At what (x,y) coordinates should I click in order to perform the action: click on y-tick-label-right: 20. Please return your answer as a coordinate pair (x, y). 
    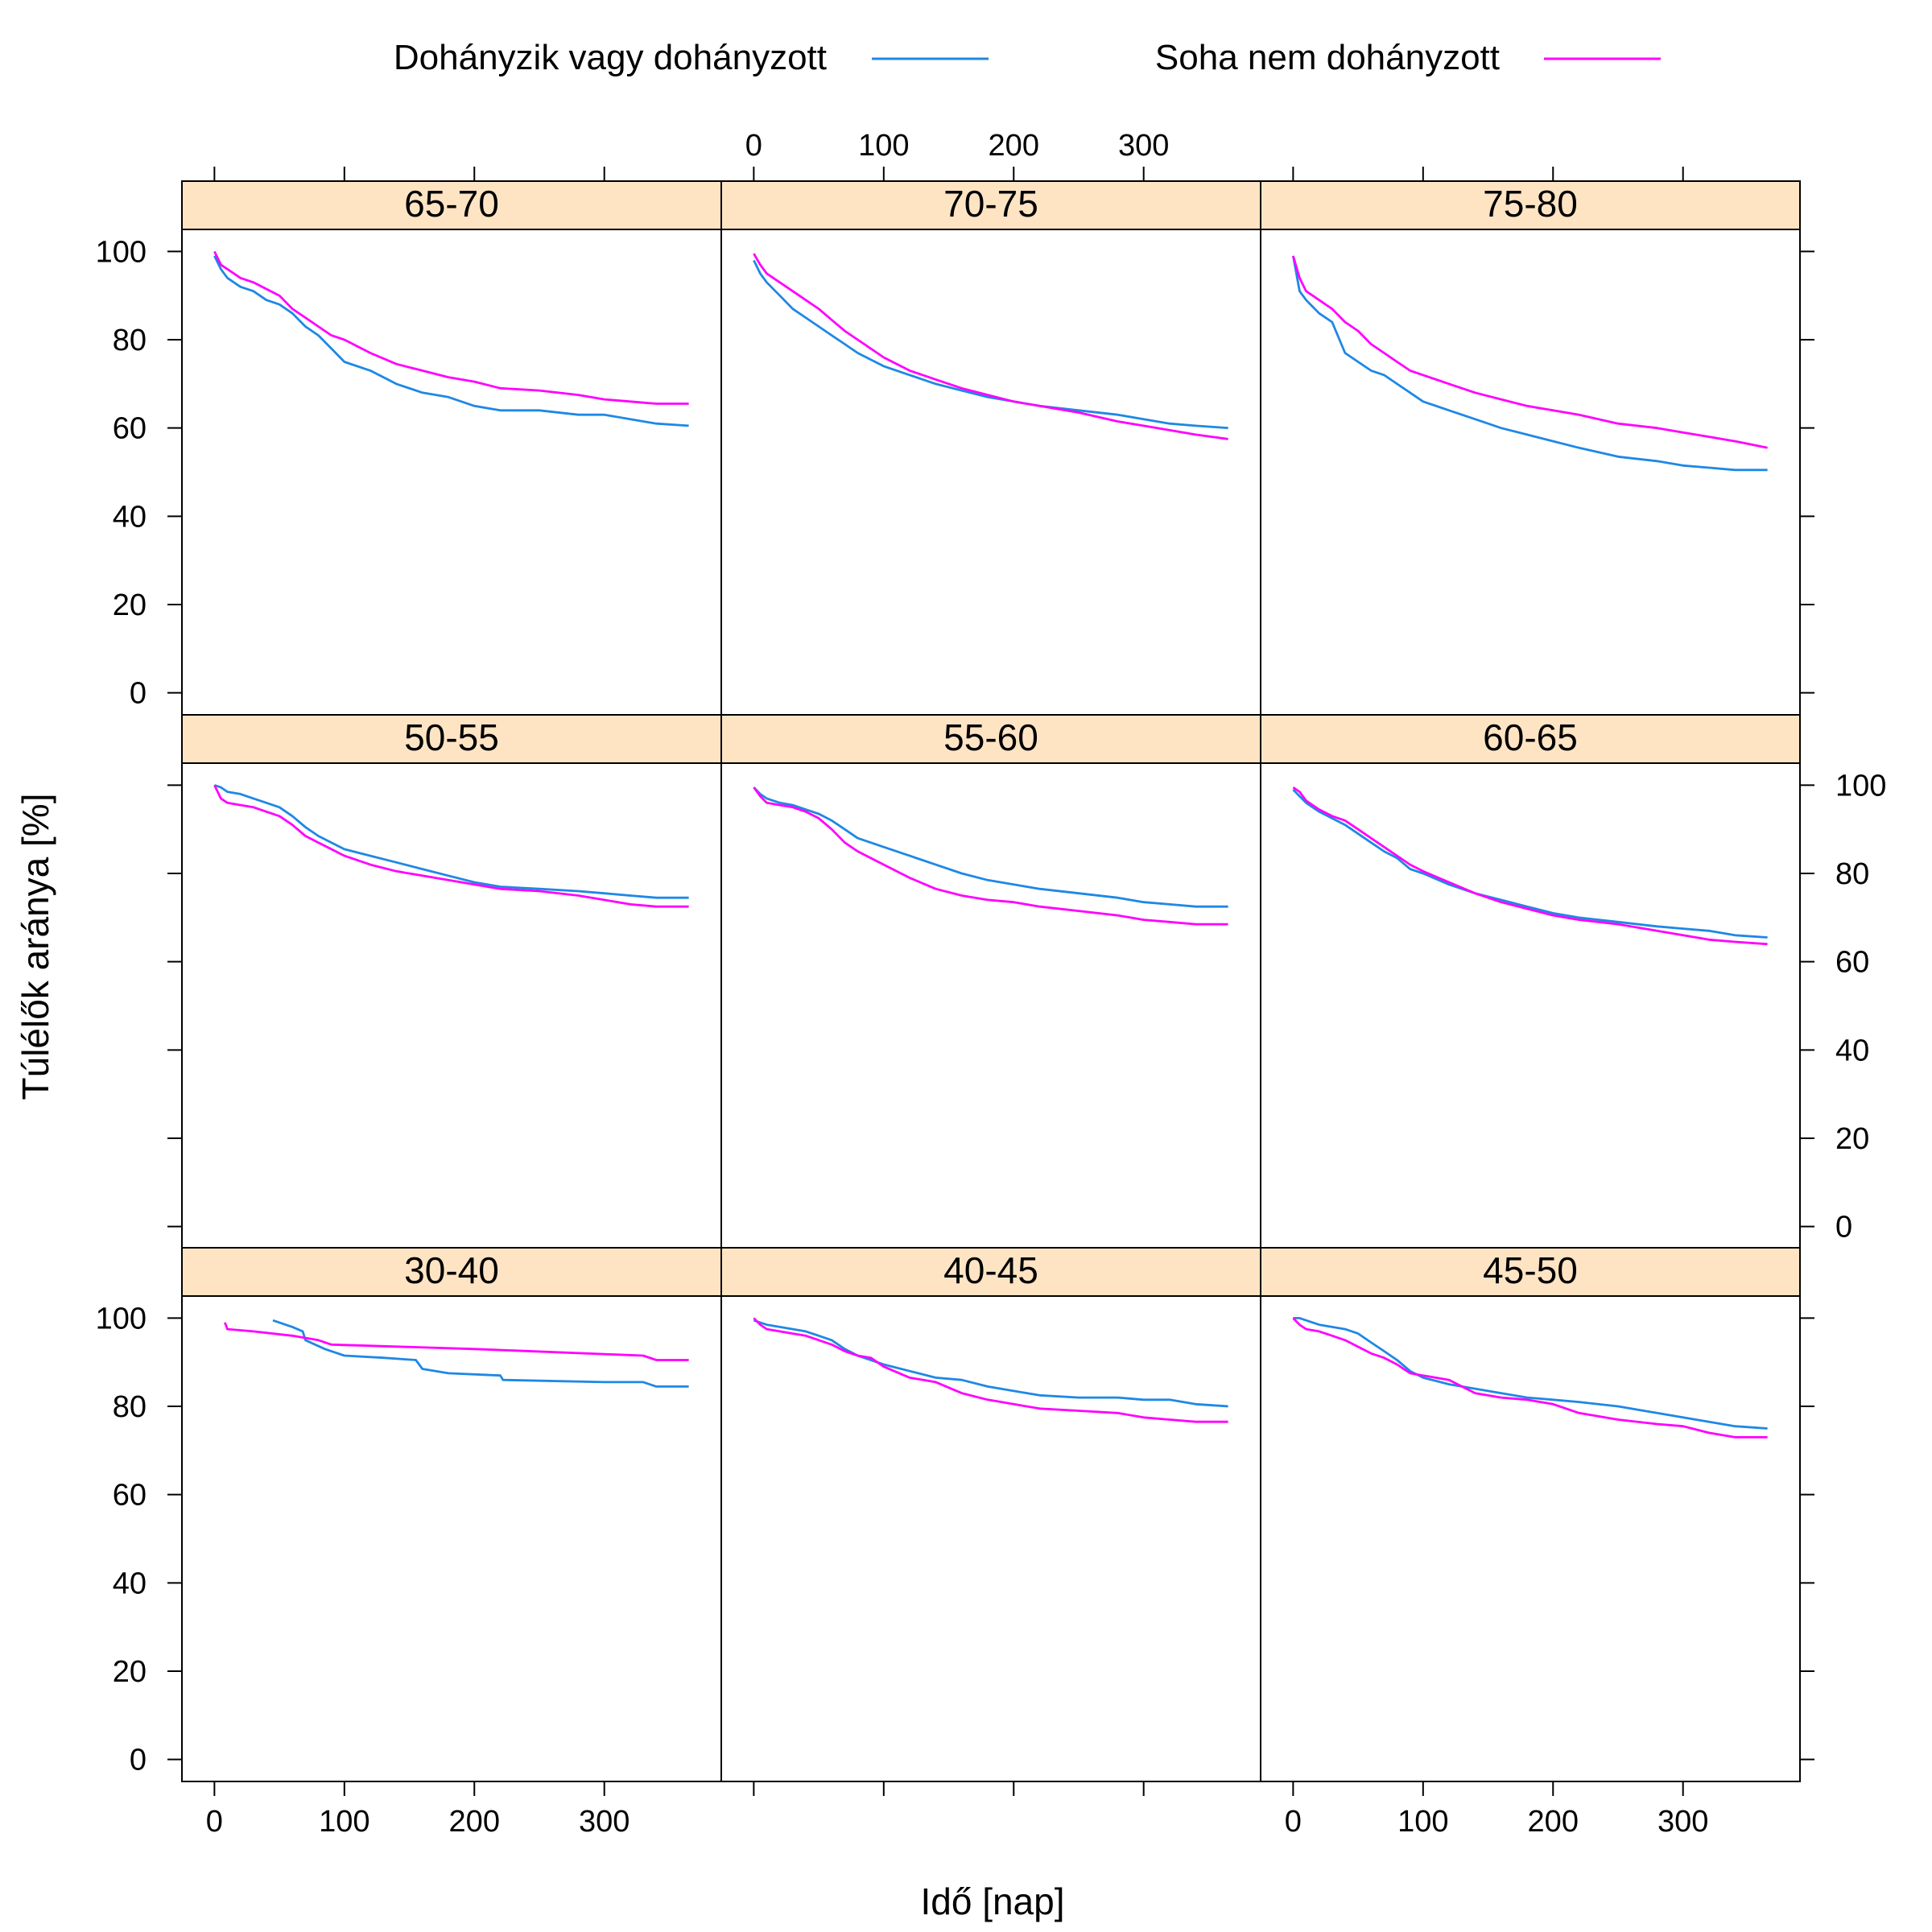
    Looking at the image, I should click on (1852, 1139).